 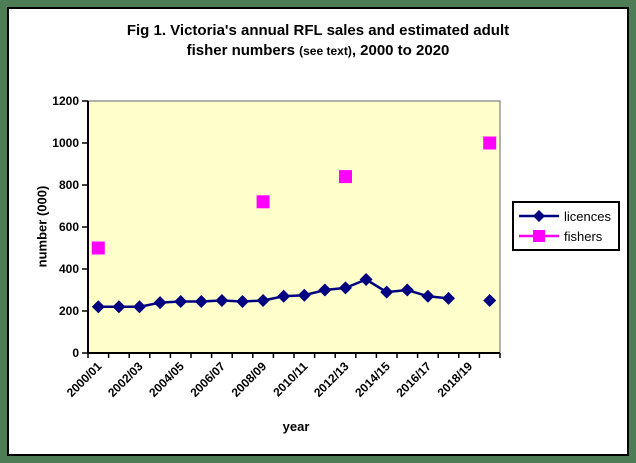 What do you see at coordinates (331, 379) in the screenshot?
I see `x-tick-label: 2012/13` at bounding box center [331, 379].